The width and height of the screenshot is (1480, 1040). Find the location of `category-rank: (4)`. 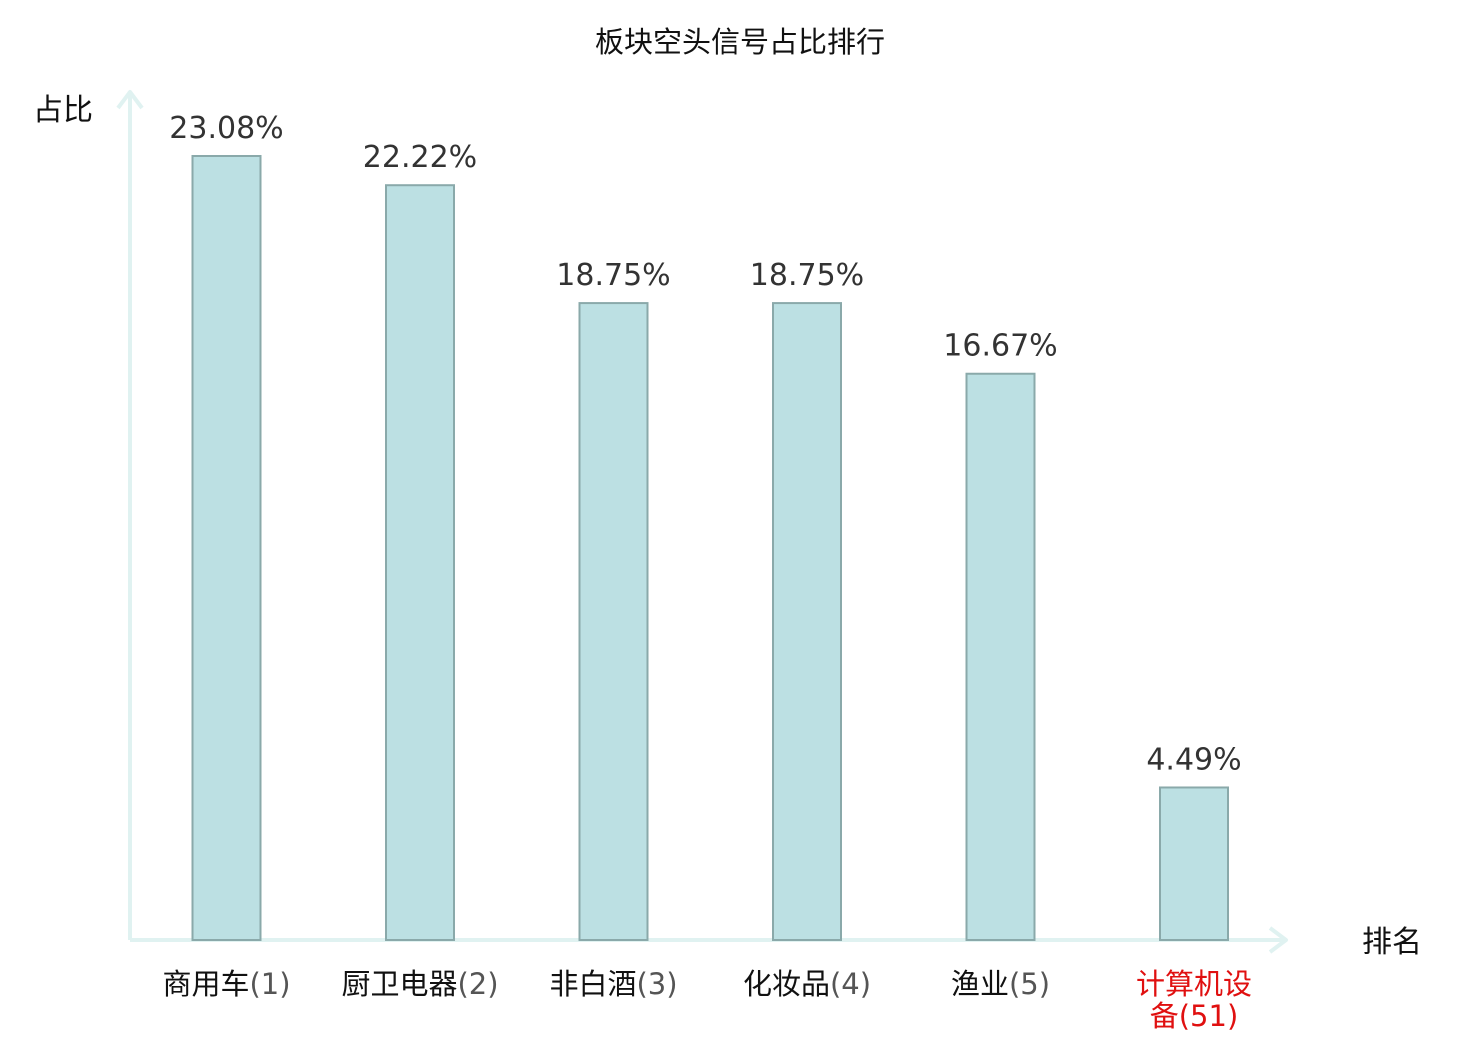

category-rank: (4) is located at coordinates (850, 984).